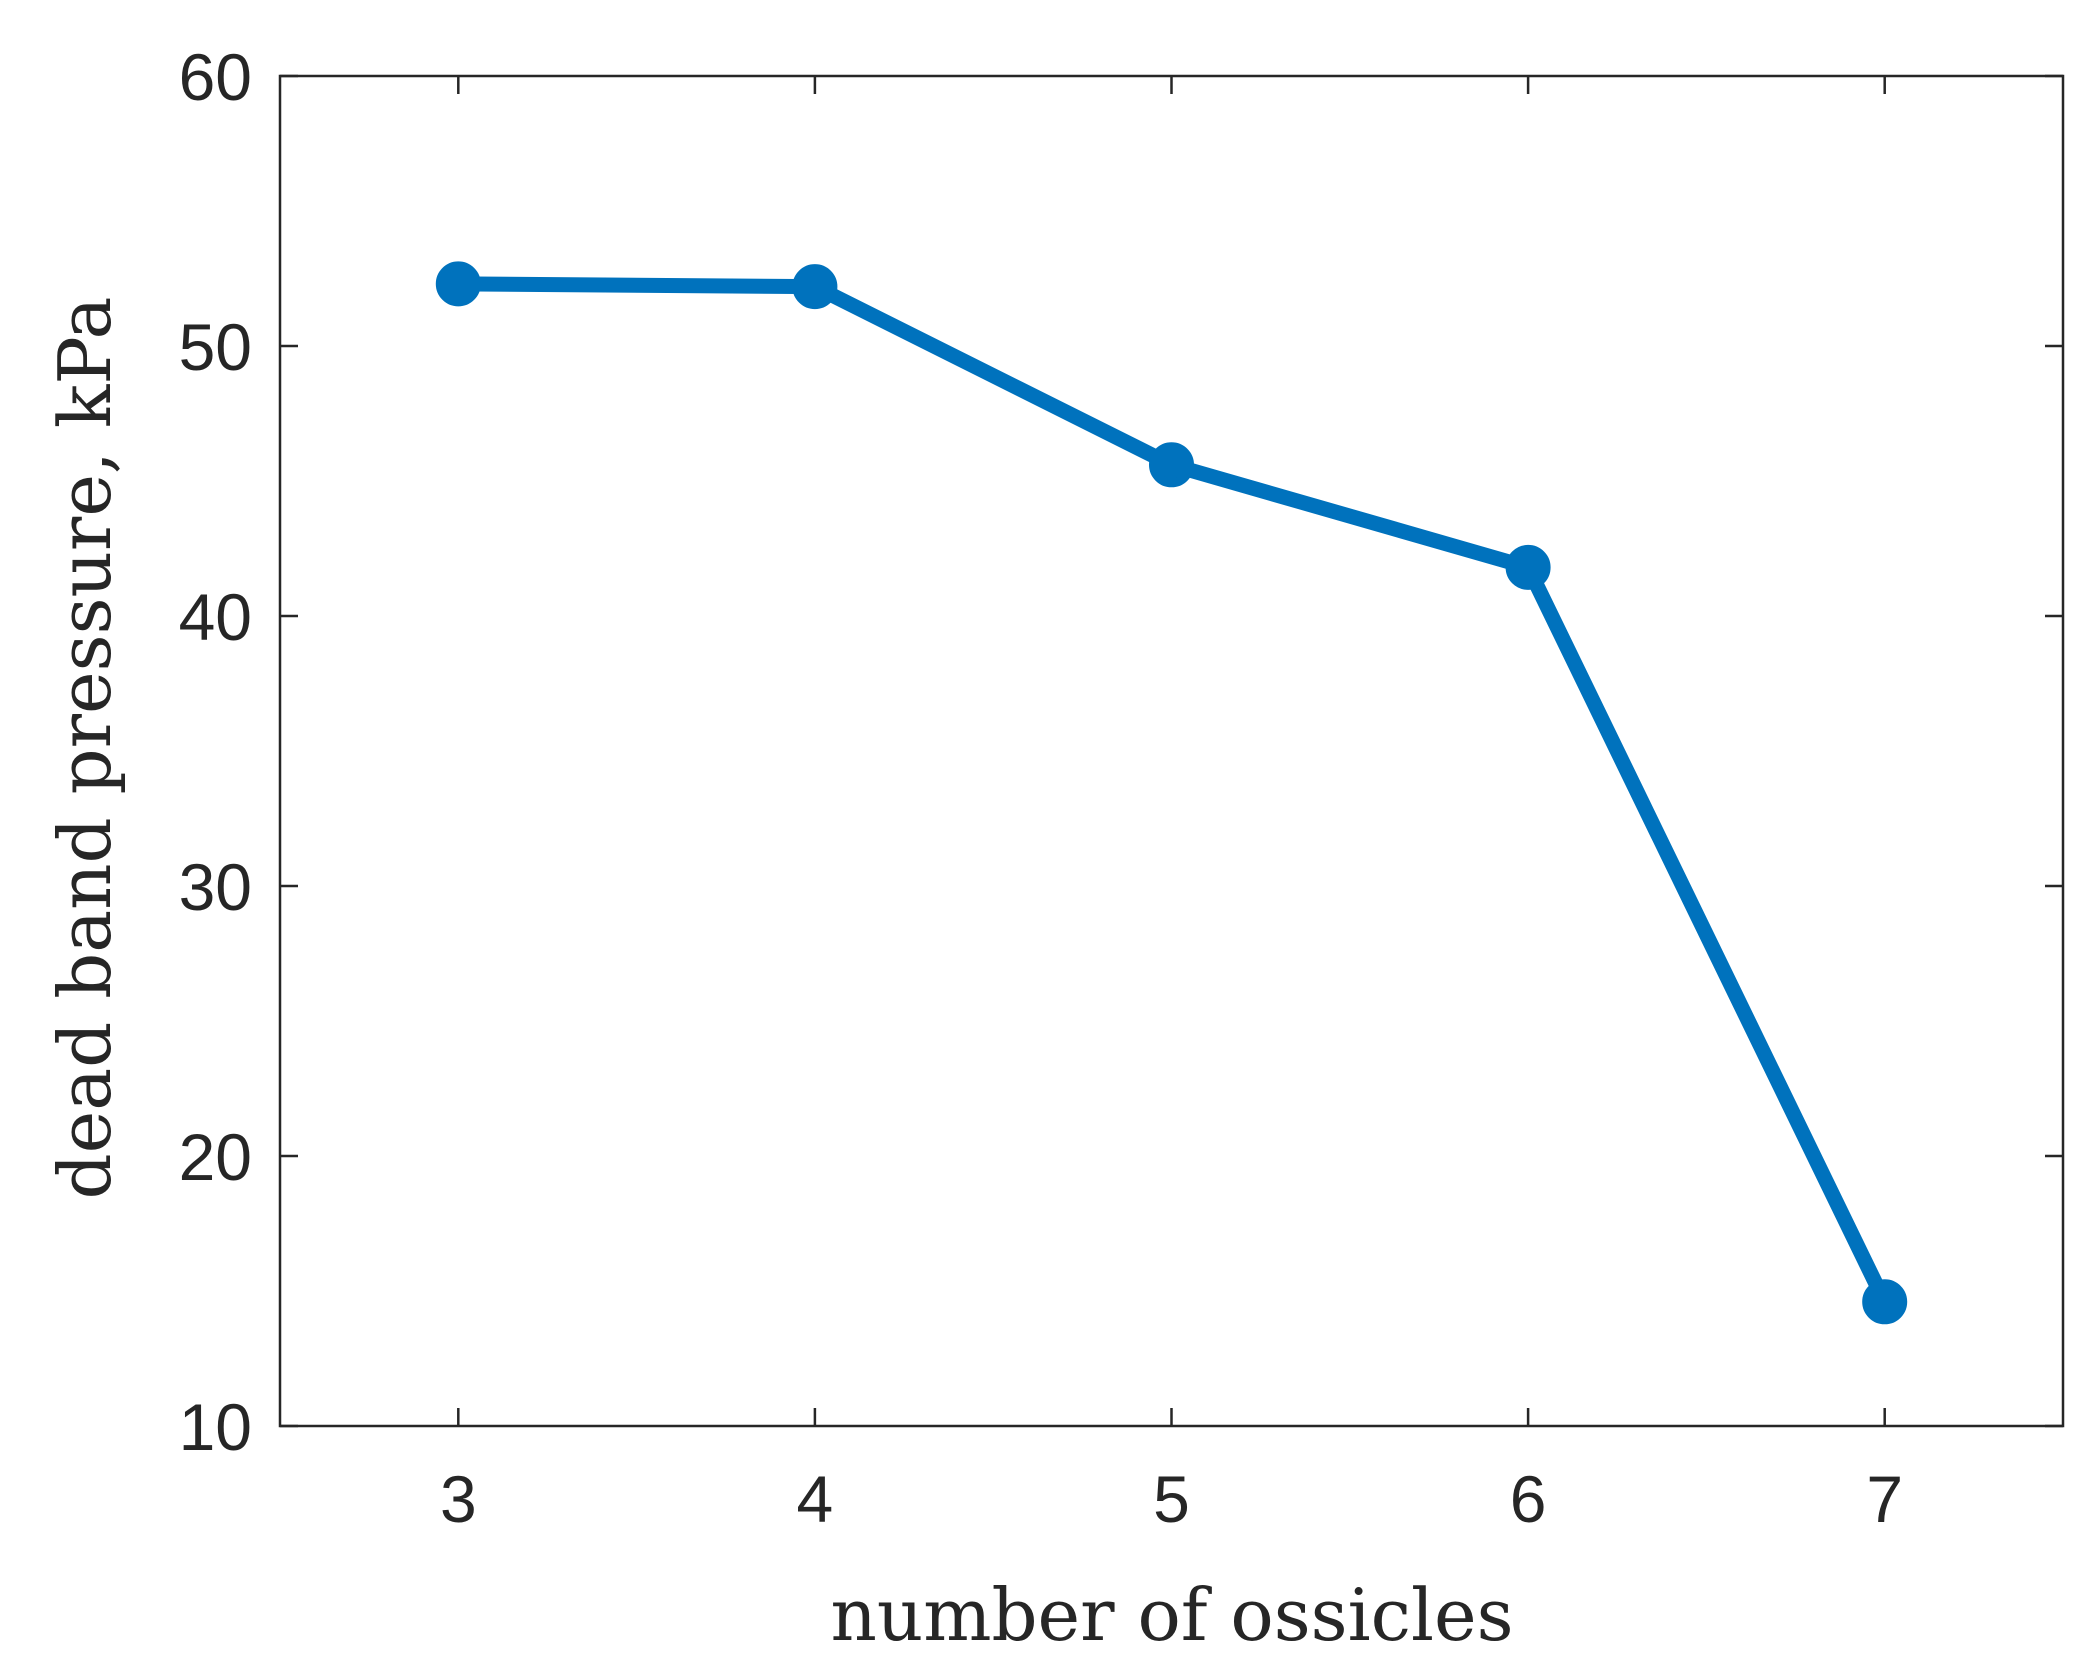  What do you see at coordinates (1884, 1499) in the screenshot?
I see `x-tick-label: 7` at bounding box center [1884, 1499].